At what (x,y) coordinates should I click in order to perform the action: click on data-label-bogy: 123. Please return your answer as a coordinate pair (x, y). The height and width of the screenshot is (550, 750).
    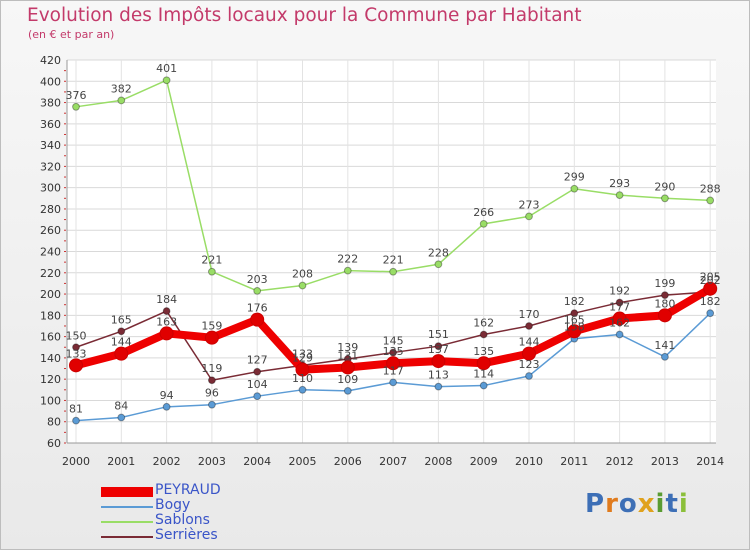
    Looking at the image, I should click on (529, 364).